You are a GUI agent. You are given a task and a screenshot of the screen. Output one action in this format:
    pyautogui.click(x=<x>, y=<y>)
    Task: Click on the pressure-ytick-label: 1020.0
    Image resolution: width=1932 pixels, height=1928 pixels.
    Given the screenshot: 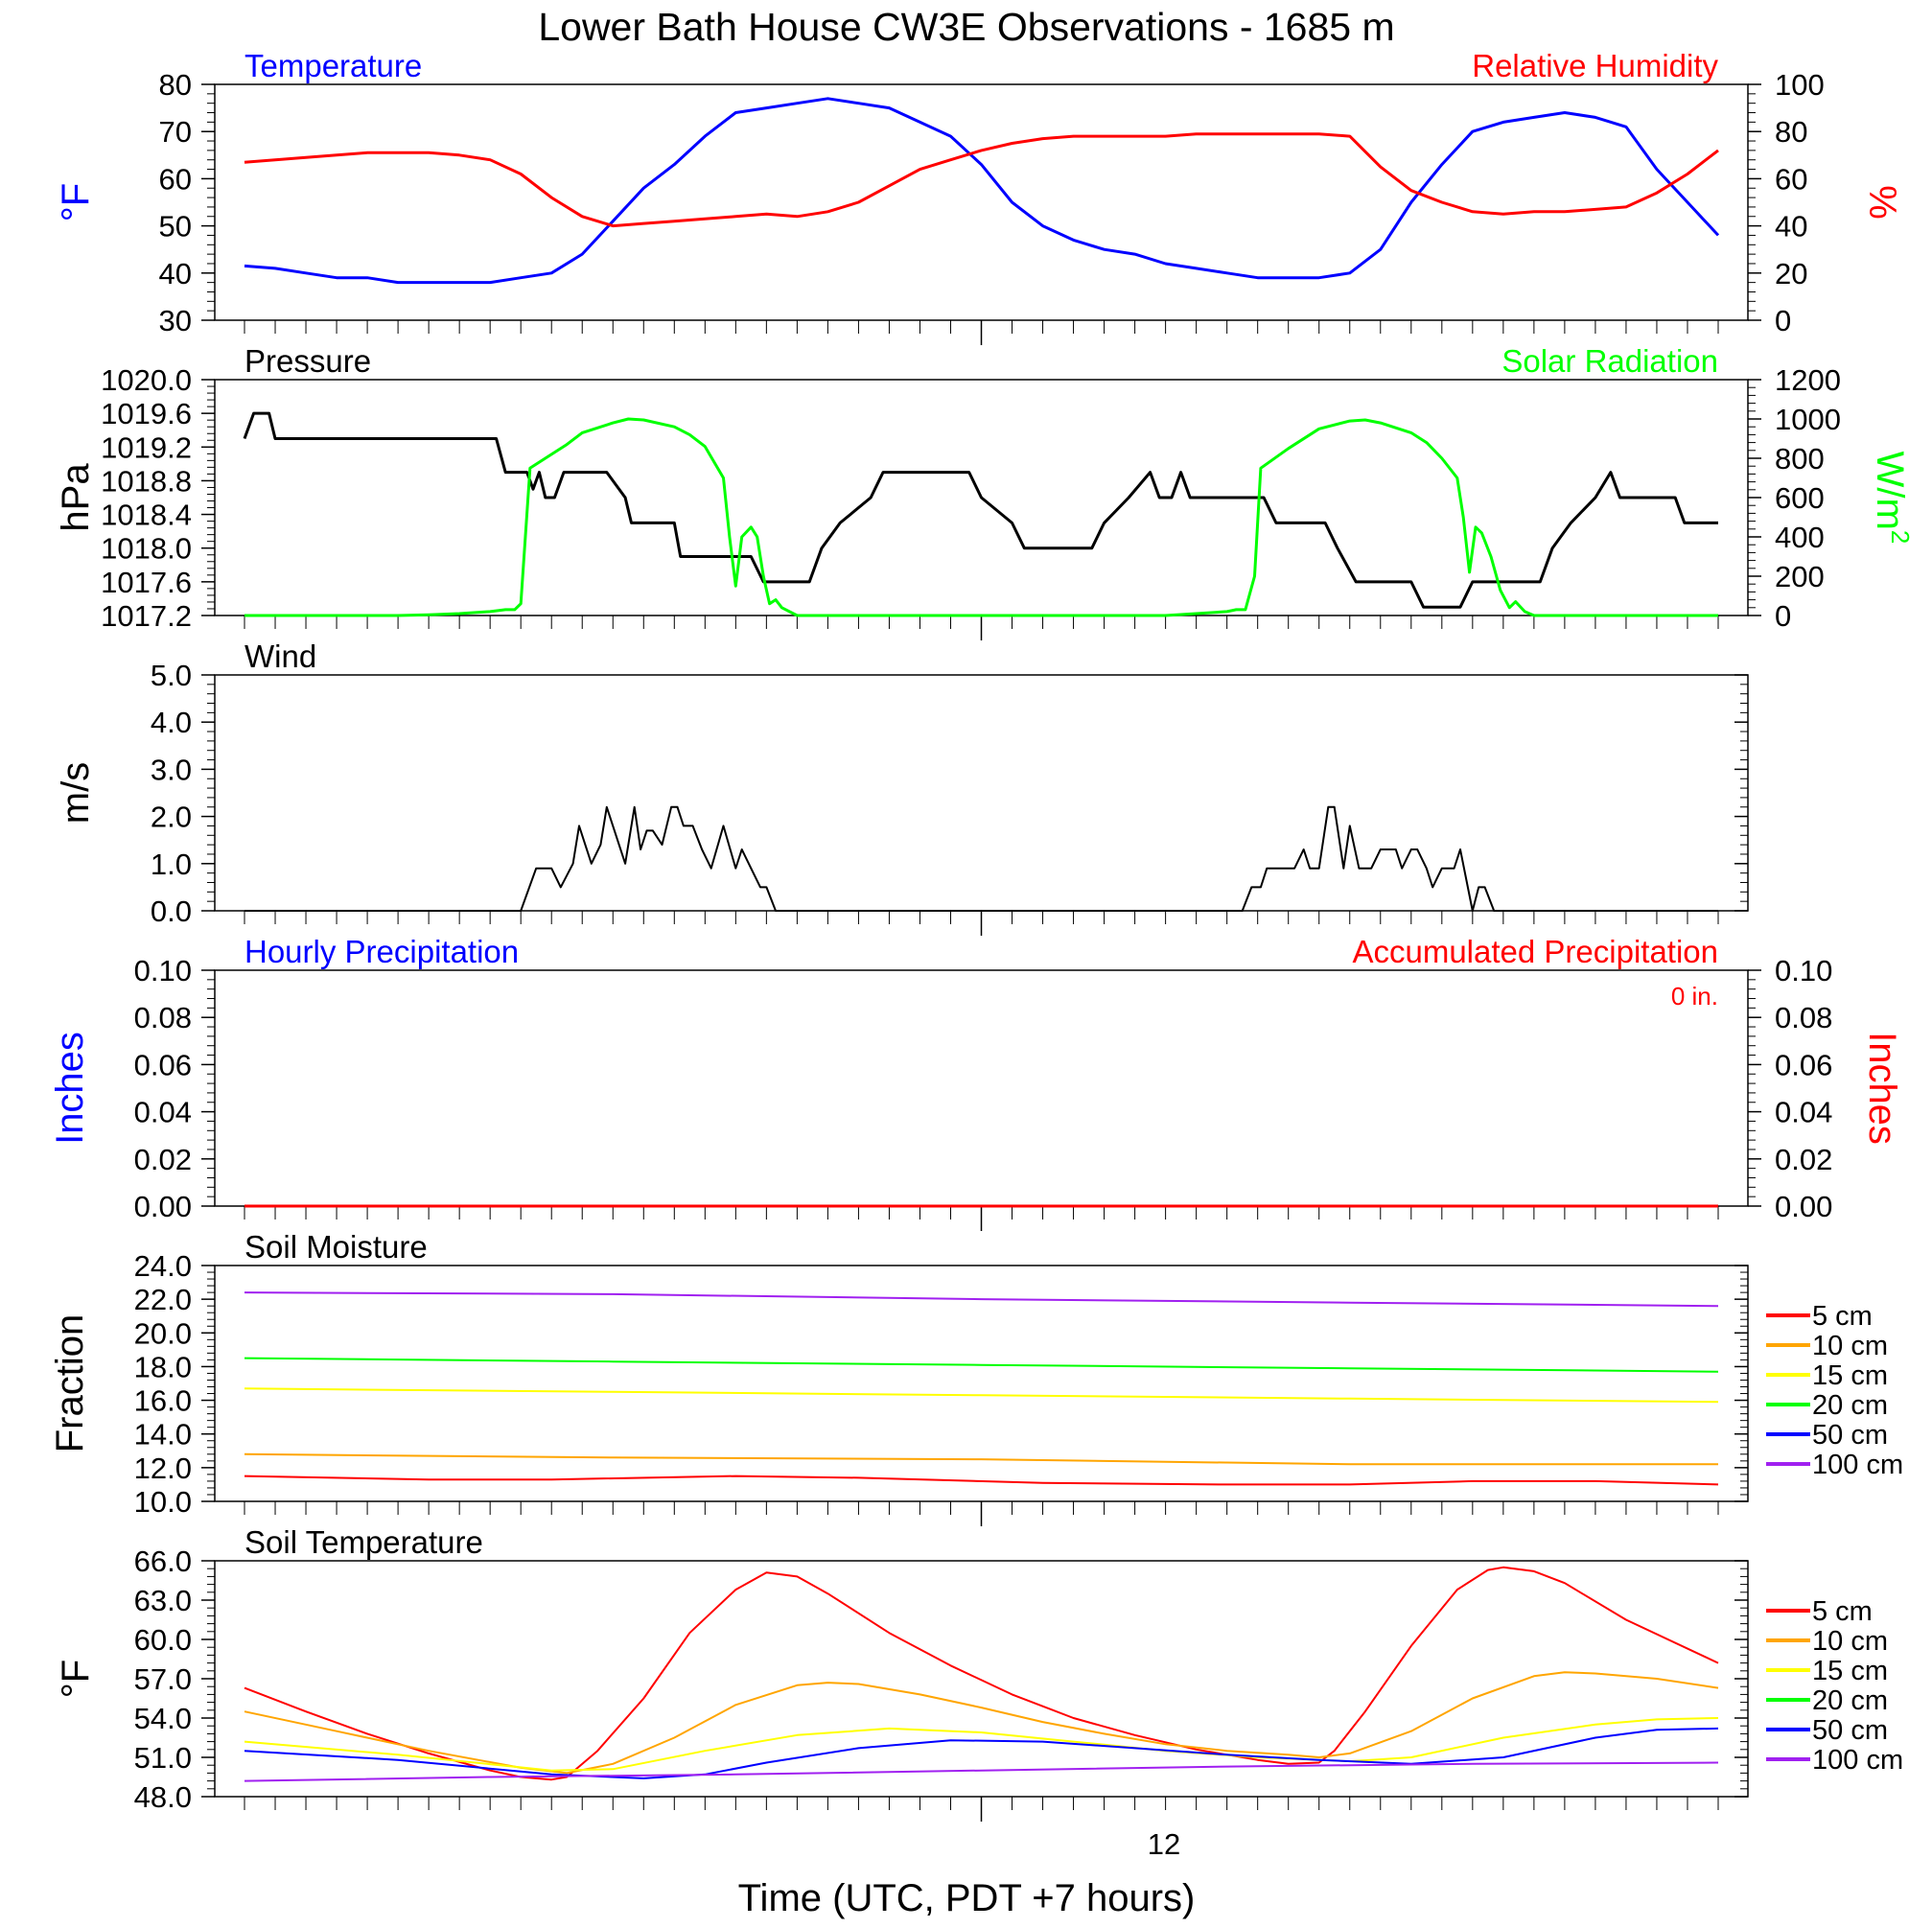 What is the action you would take?
    pyautogui.click(x=146, y=380)
    